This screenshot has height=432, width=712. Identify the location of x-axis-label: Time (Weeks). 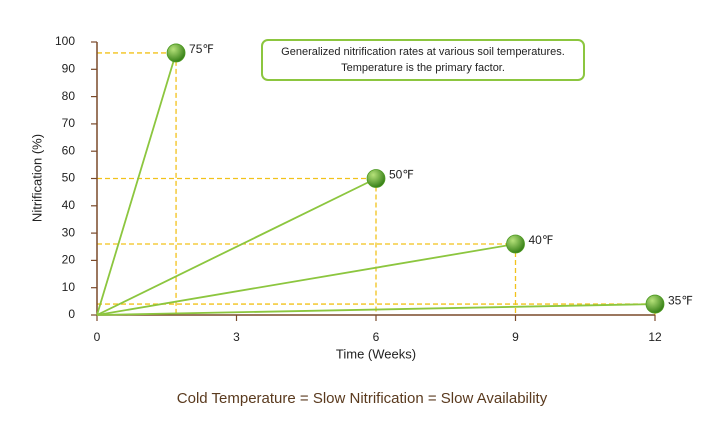
(376, 353).